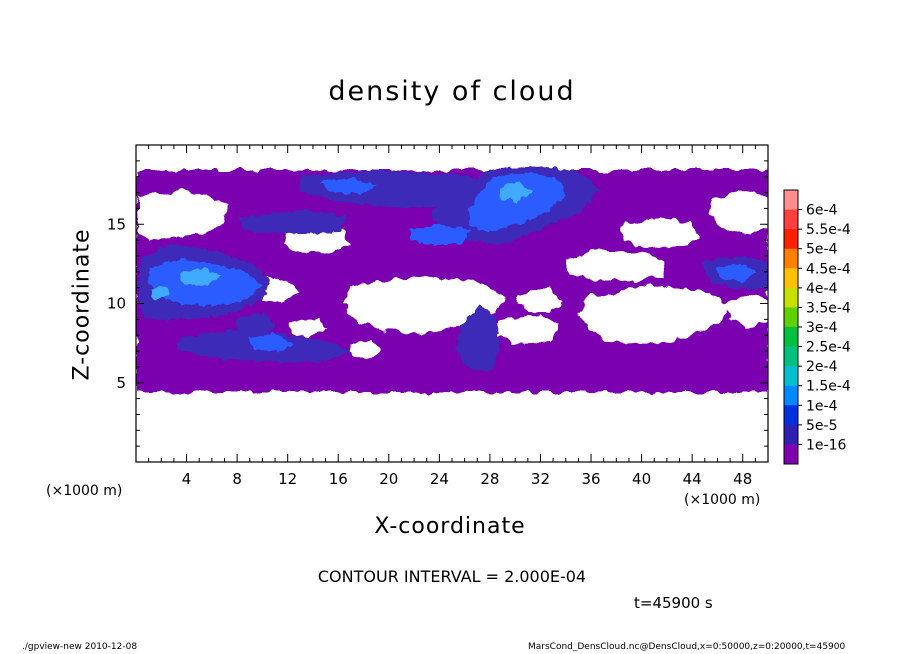 This screenshot has width=904, height=654. Describe the element at coordinates (822, 328) in the screenshot. I see `colorbar-label: 3e-4` at that location.